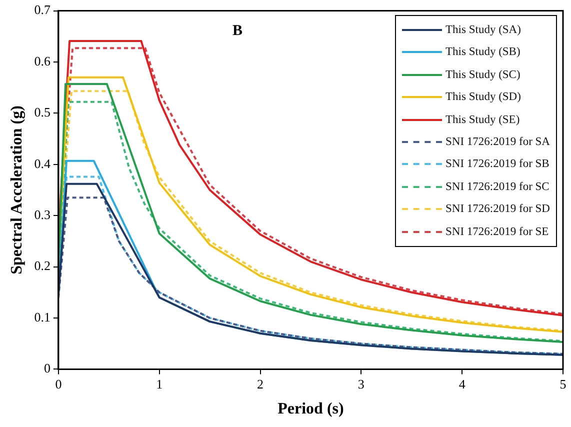  I want to click on legend-label: SNI 1726:2019 for SB, so click(498, 164).